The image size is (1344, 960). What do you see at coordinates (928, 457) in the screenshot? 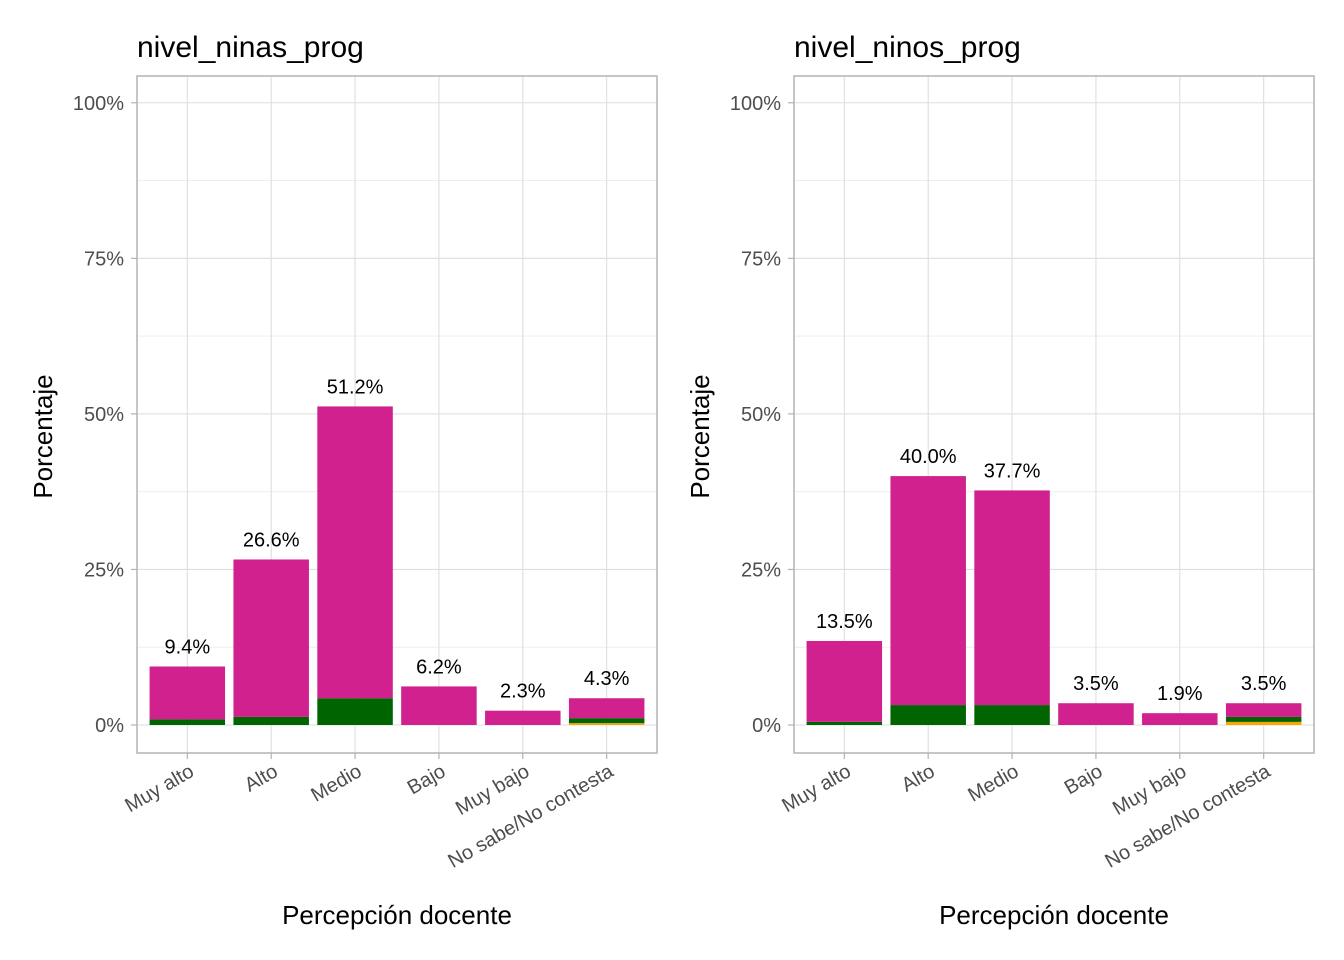
I see `bar-value-label: 40.0%` at bounding box center [928, 457].